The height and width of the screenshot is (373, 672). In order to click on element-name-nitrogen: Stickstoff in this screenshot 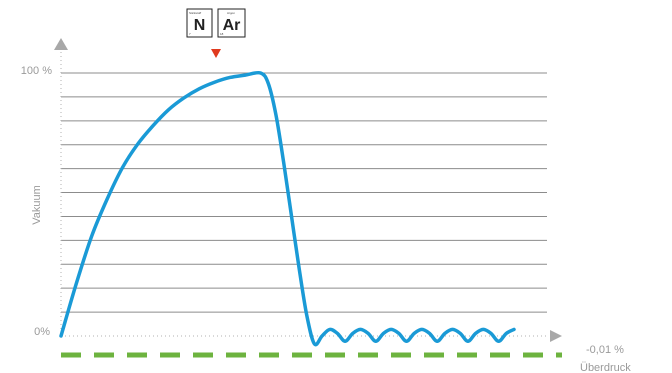, I will do `click(195, 13)`.